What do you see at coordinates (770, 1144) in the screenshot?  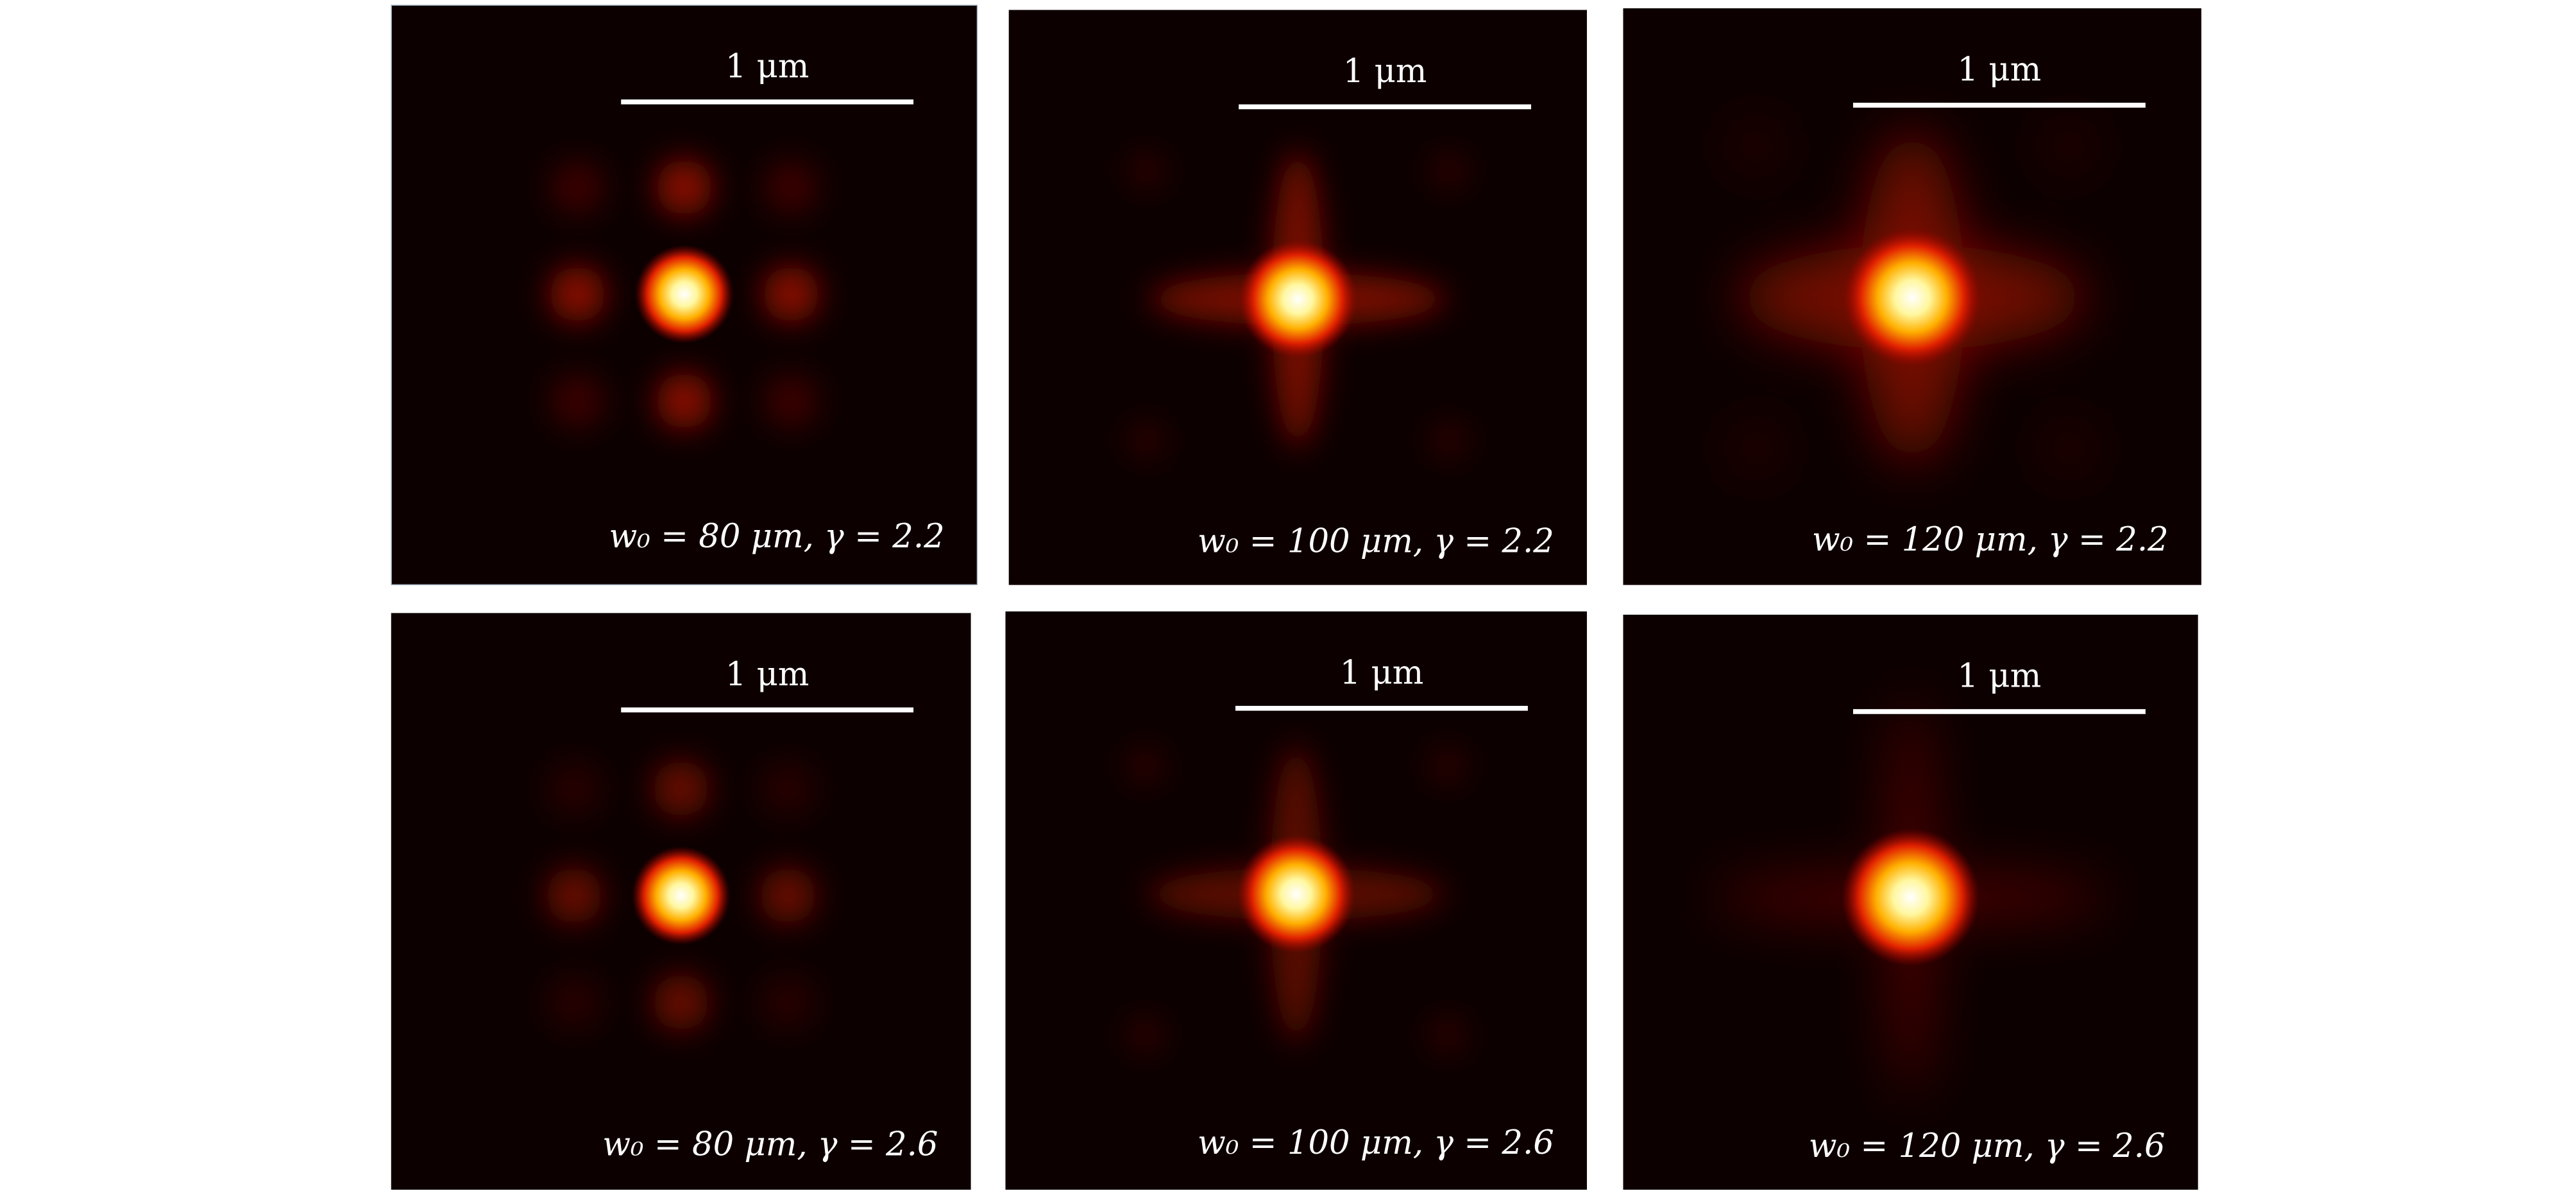 I see `panel-caption: w₀ = 80 μm, γ = 2.6` at bounding box center [770, 1144].